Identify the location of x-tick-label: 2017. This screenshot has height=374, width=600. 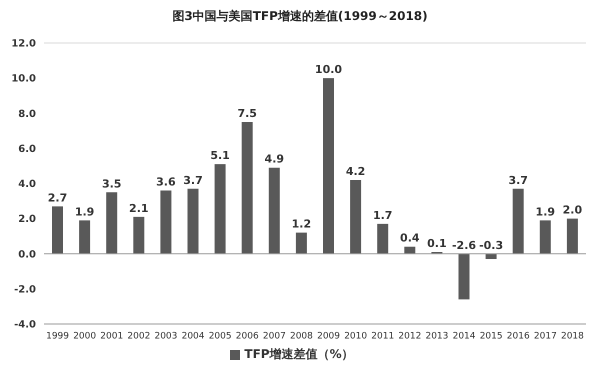
(545, 336).